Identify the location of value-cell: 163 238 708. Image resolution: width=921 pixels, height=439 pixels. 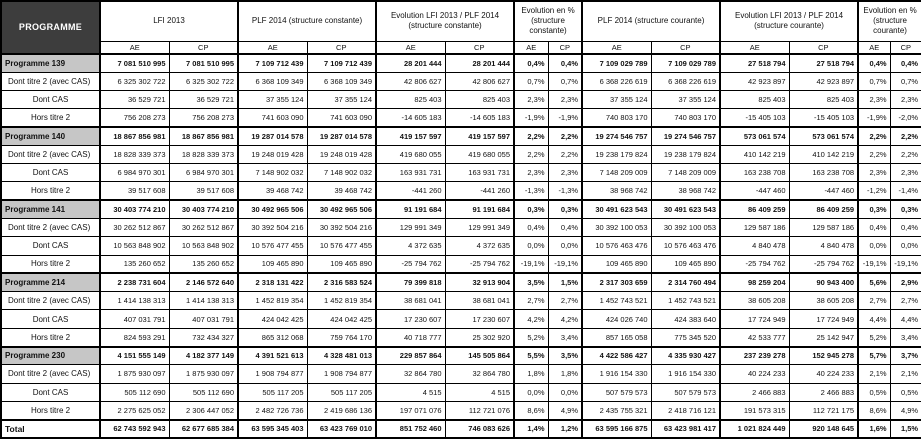
(823, 173).